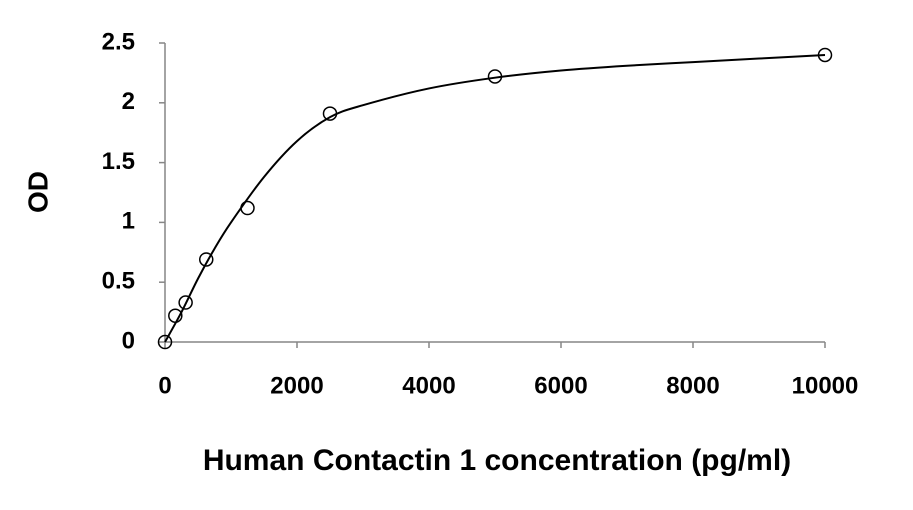 The image size is (913, 510). What do you see at coordinates (118, 281) in the screenshot?
I see `y-tick-label: 0.5` at bounding box center [118, 281].